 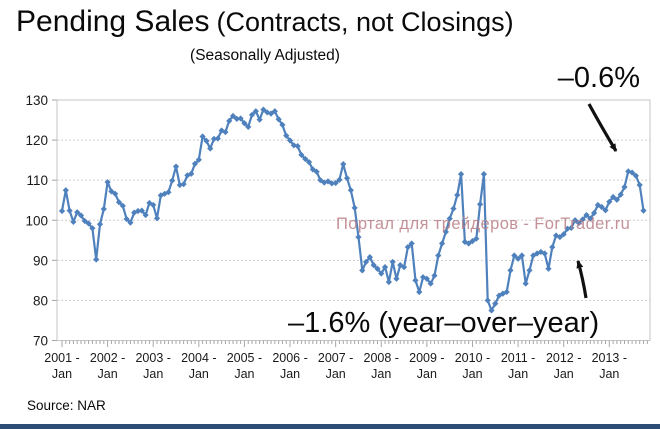 What do you see at coordinates (330, 426) in the screenshot?
I see `bottom-border-bar` at bounding box center [330, 426].